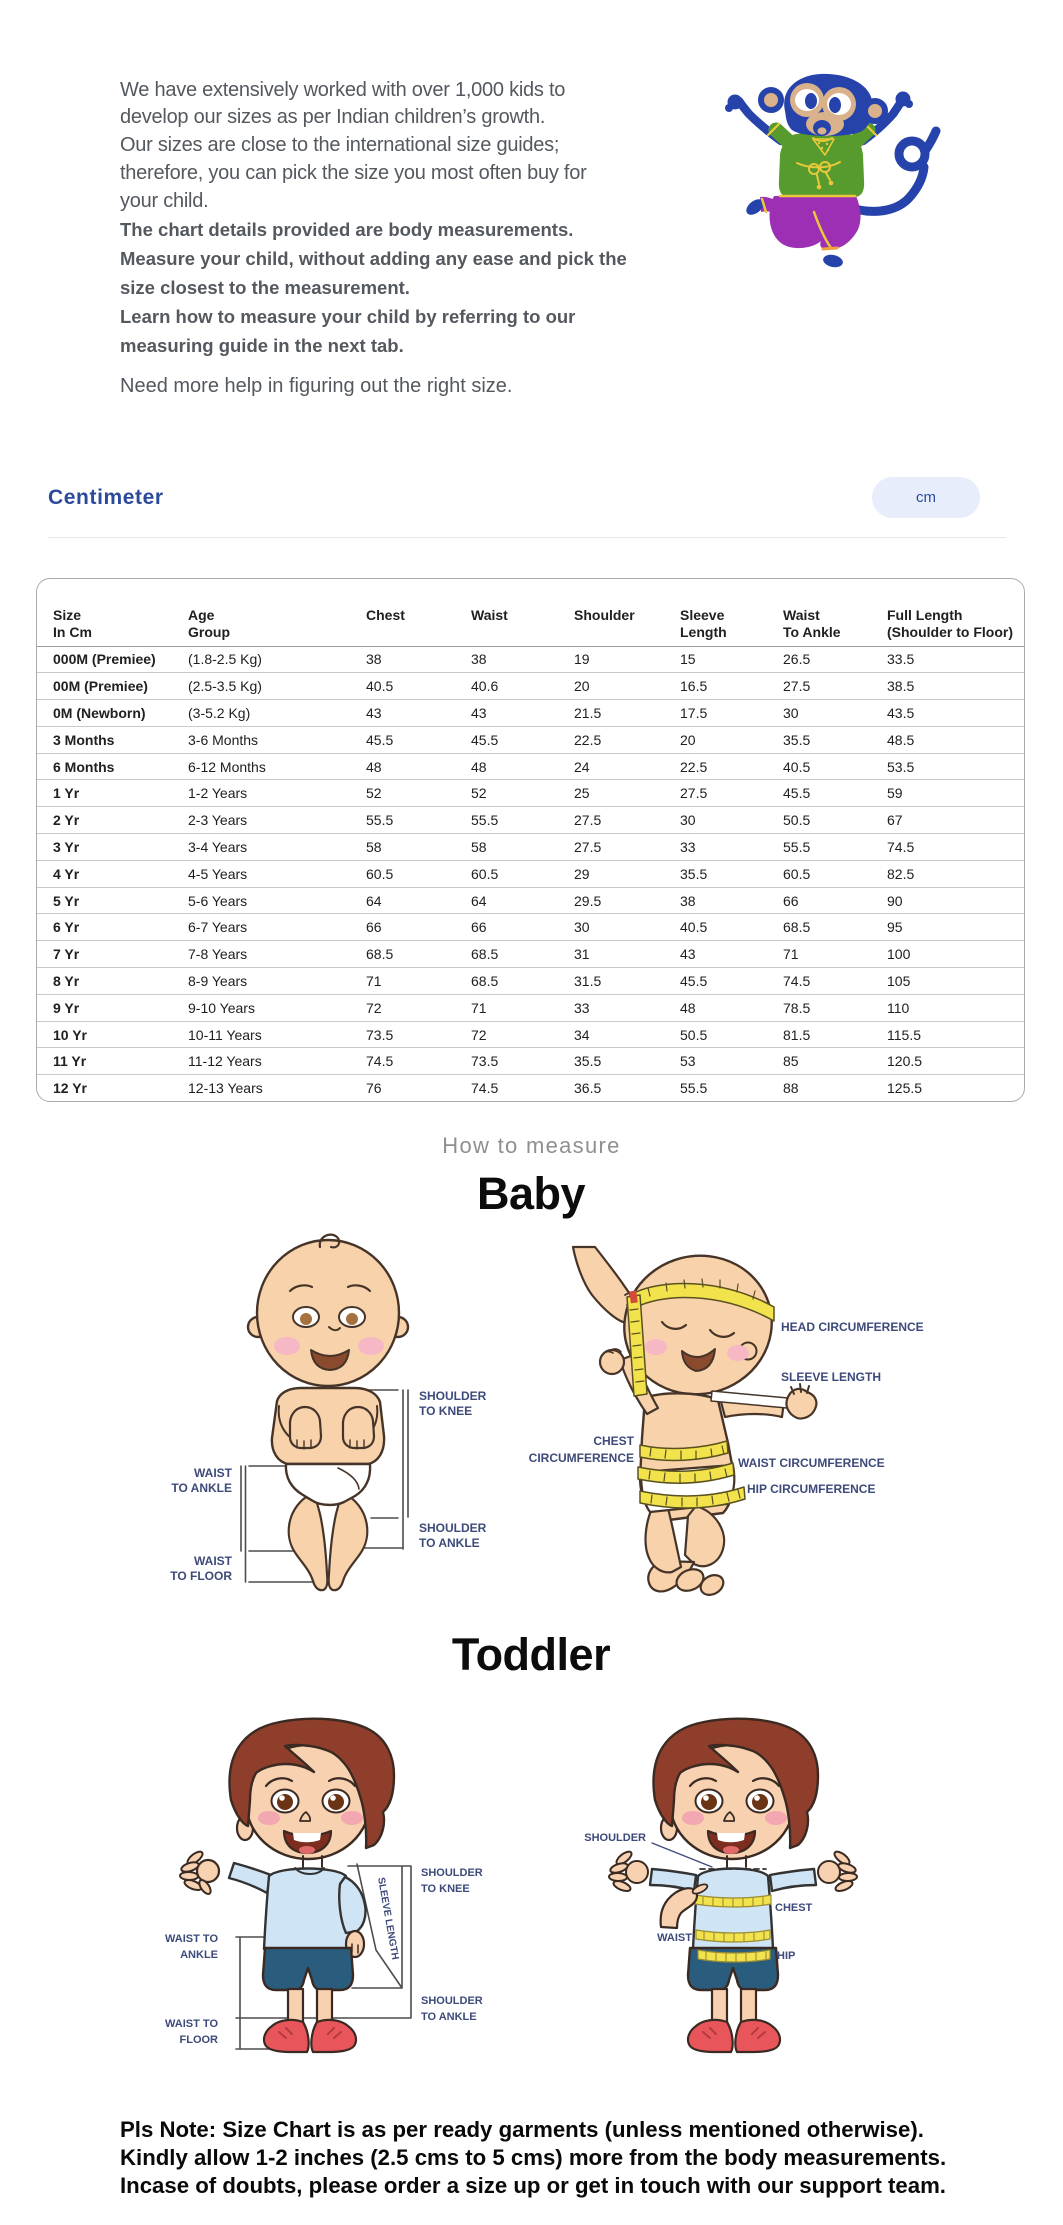 This screenshot has height=2225, width=1063. Describe the element at coordinates (201, 1576) in the screenshot. I see `svg-text: TO FLOOR` at that location.